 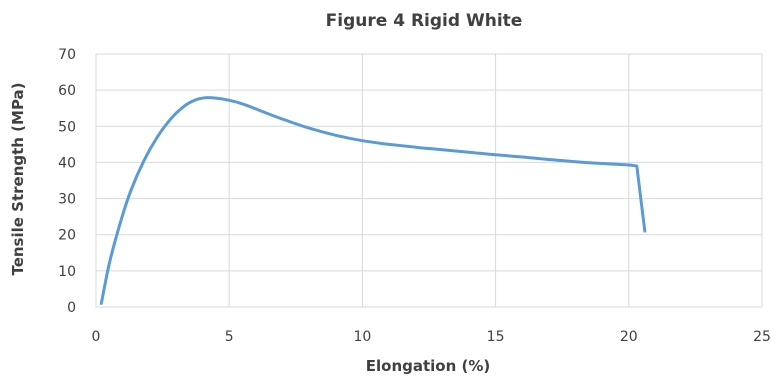 What do you see at coordinates (67, 91) in the screenshot?
I see `y-tick-label: 60` at bounding box center [67, 91].